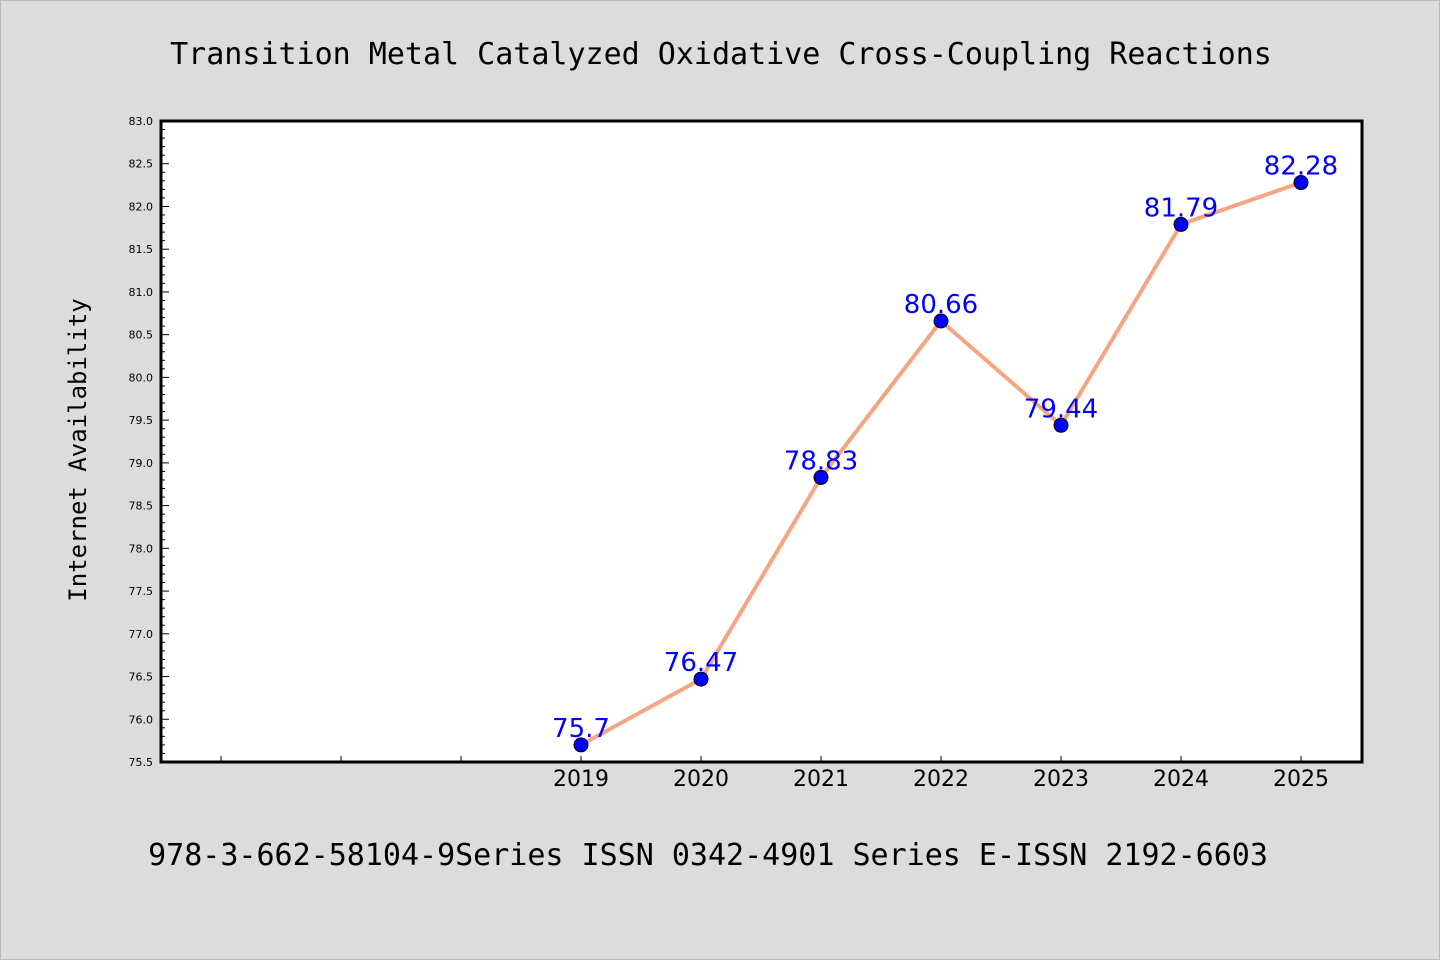 The height and width of the screenshot is (960, 1440). What do you see at coordinates (1301, 779) in the screenshot?
I see `x-tick-label: 2025` at bounding box center [1301, 779].